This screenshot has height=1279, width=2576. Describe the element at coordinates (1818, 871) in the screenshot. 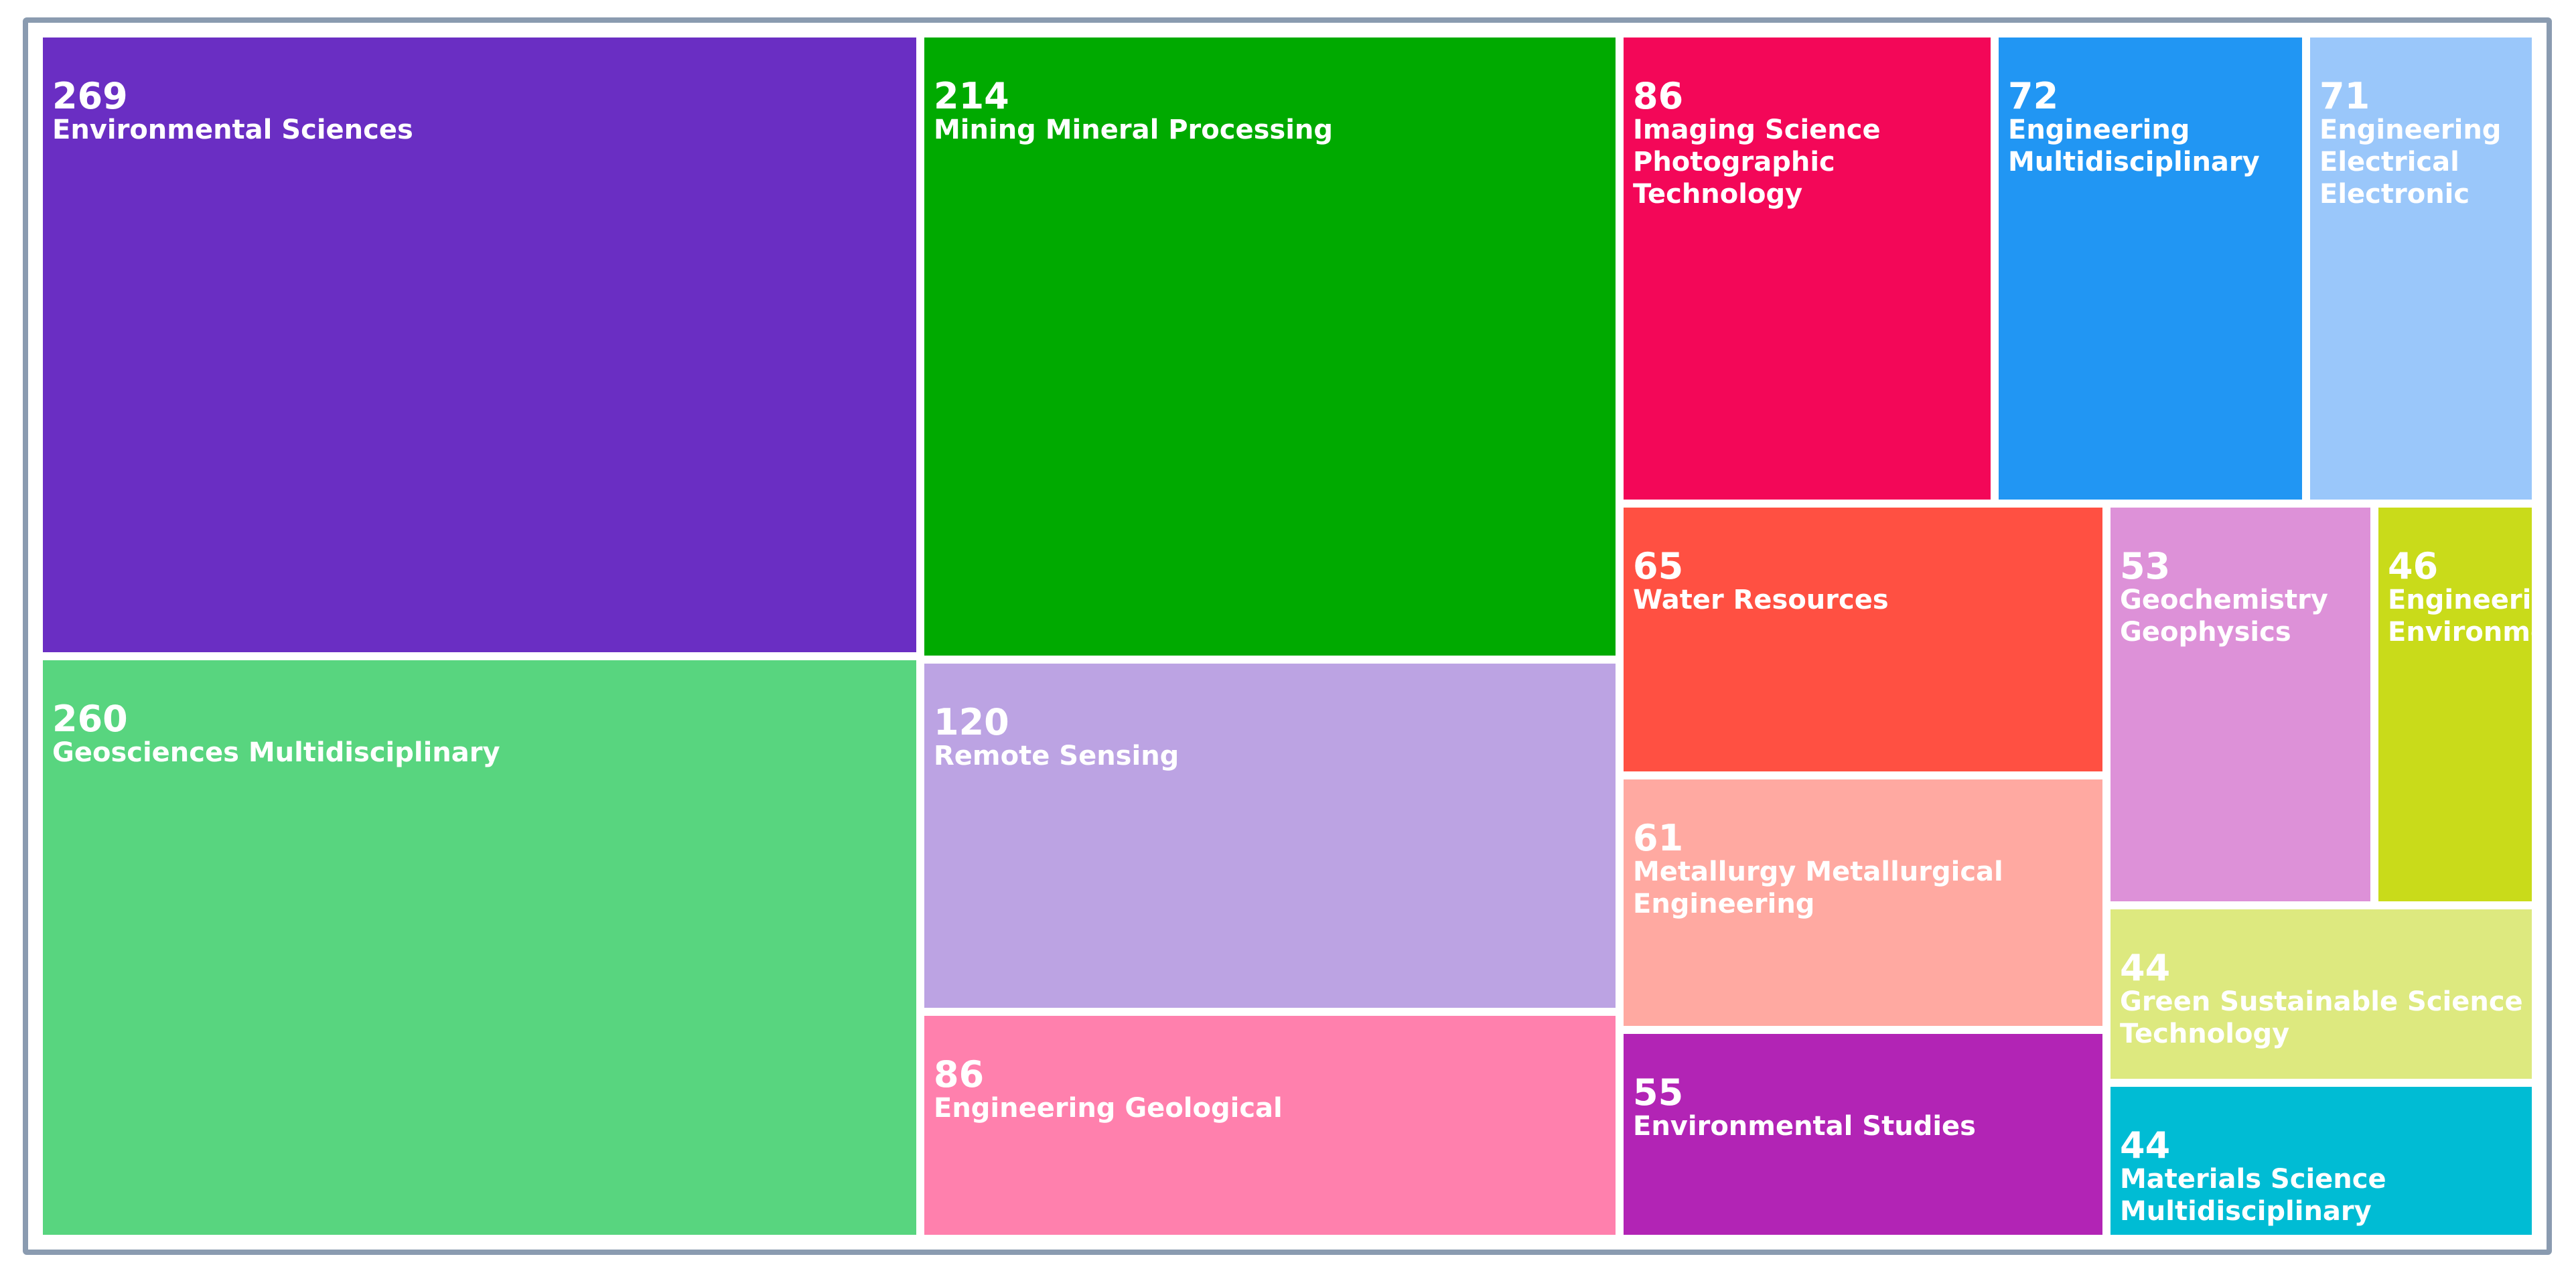

I see `tile-label-line: Metallurgy Metallurgical` at that location.